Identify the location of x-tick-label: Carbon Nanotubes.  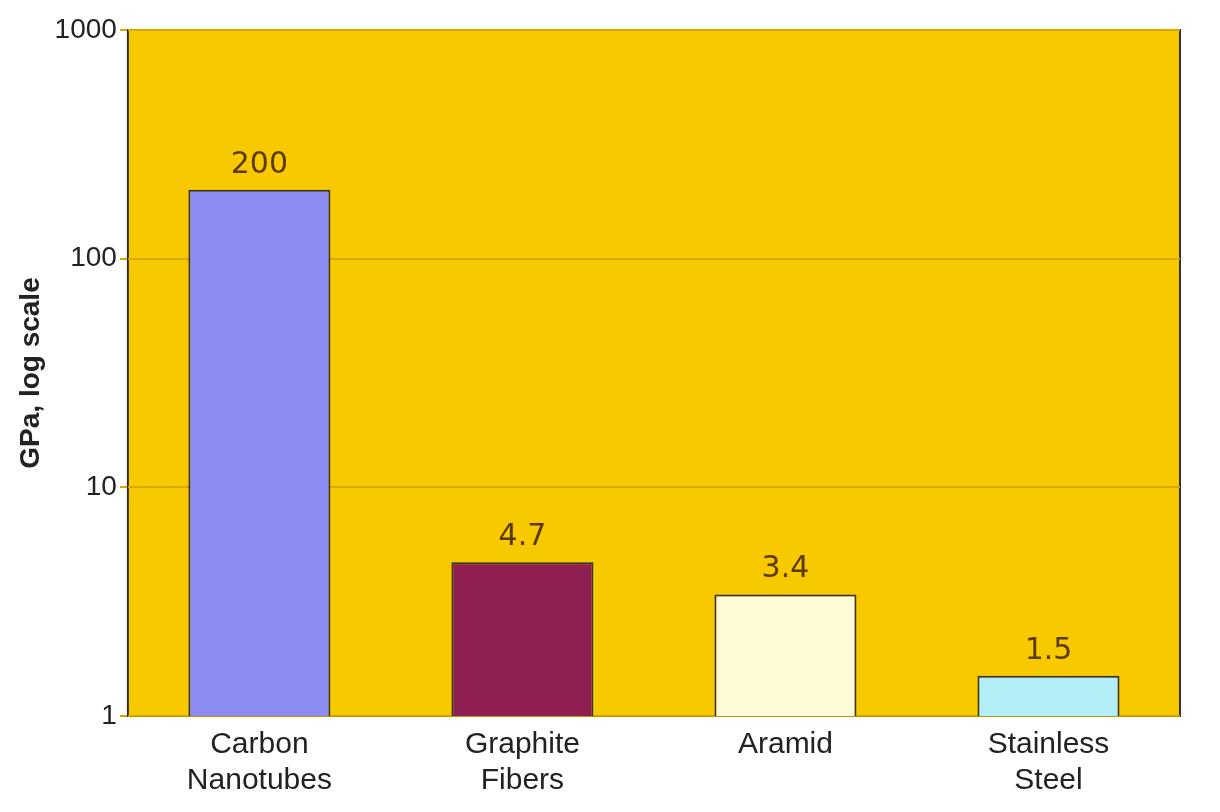
(259, 761).